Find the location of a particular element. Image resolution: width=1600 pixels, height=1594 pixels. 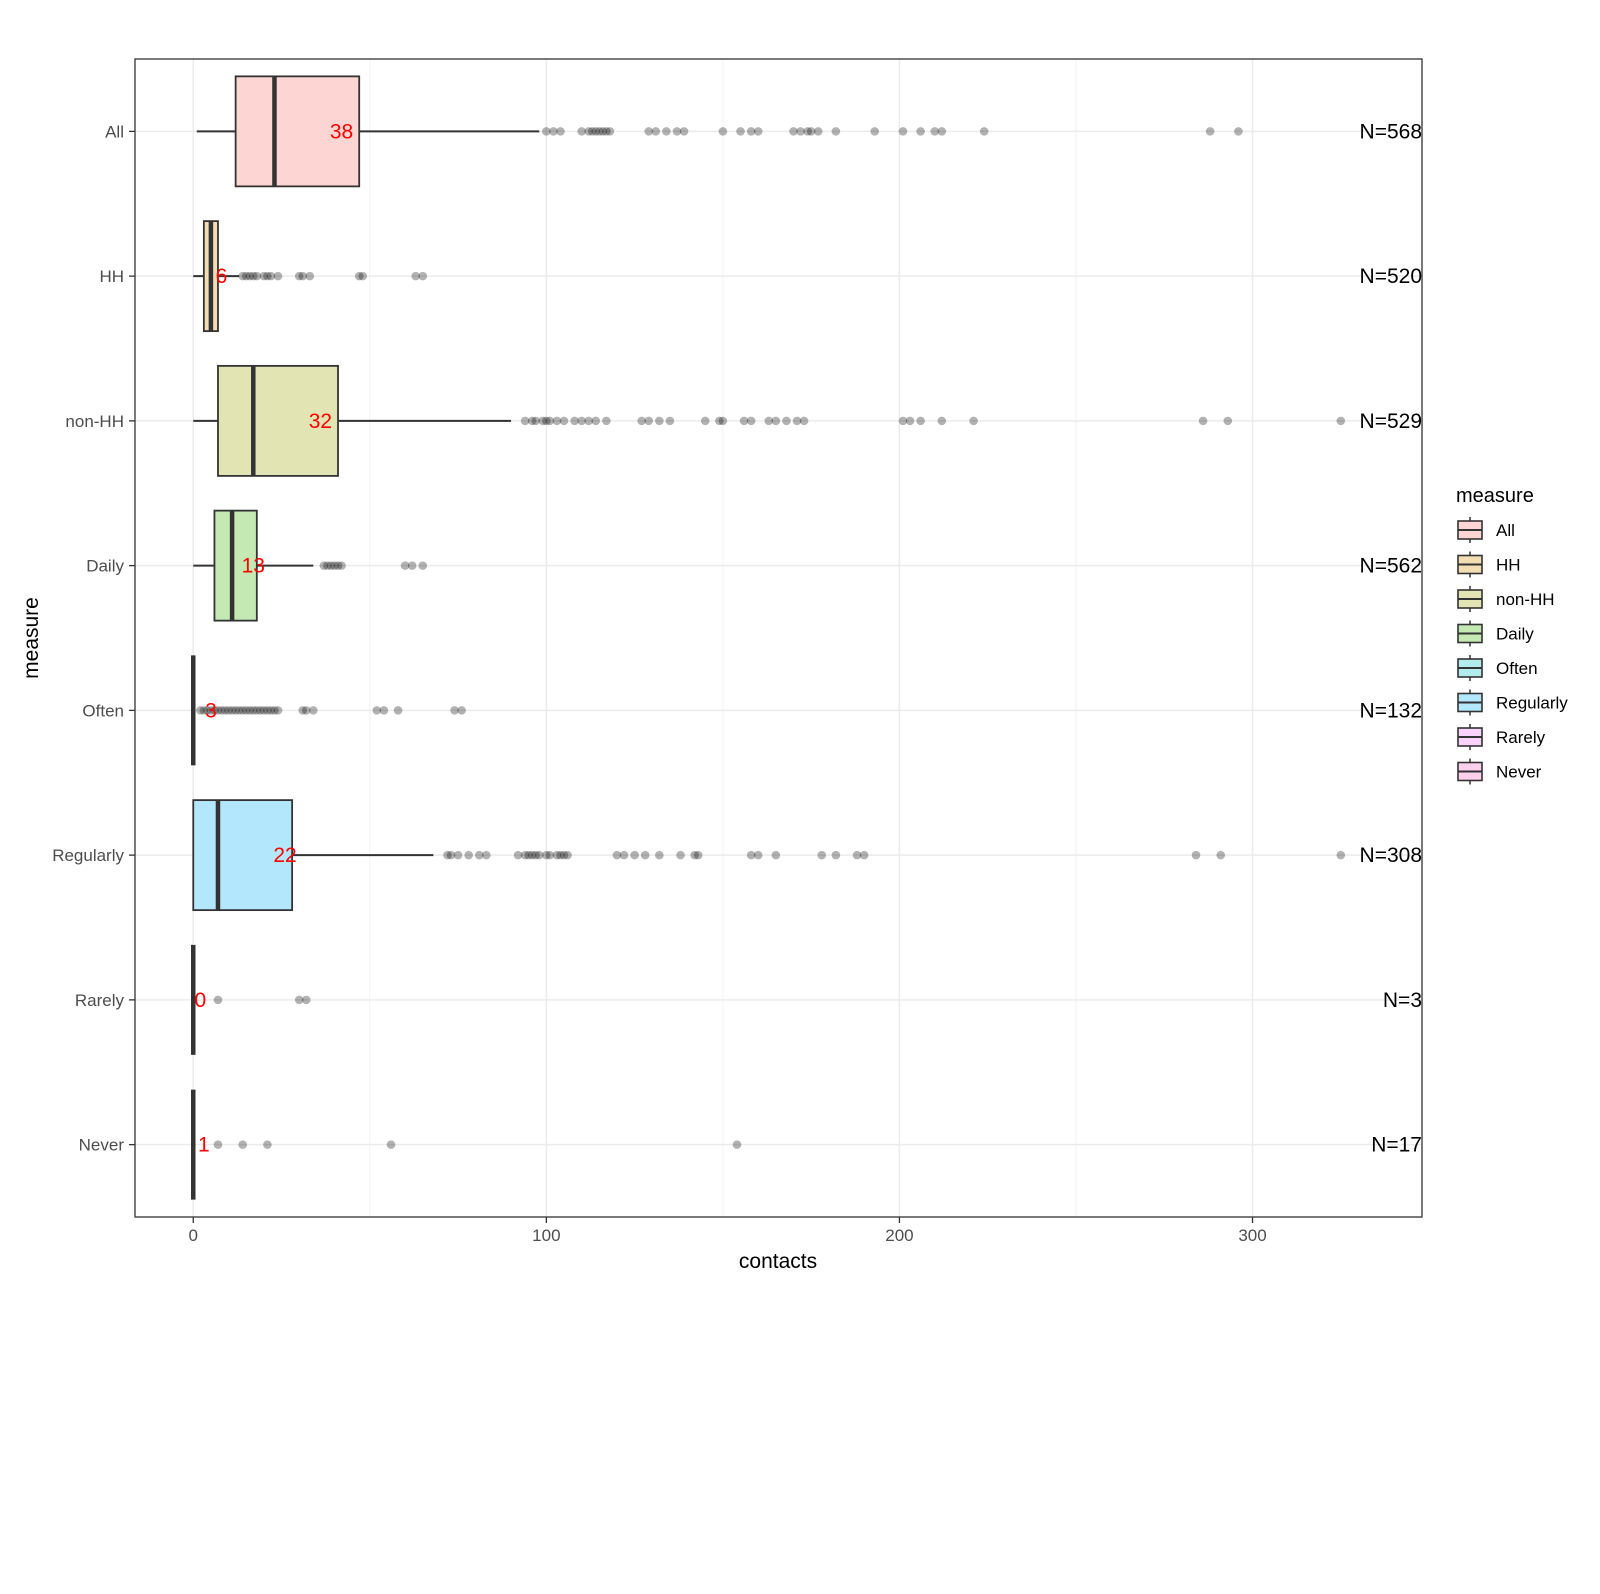

x-tick-label: 100 is located at coordinates (546, 1235).